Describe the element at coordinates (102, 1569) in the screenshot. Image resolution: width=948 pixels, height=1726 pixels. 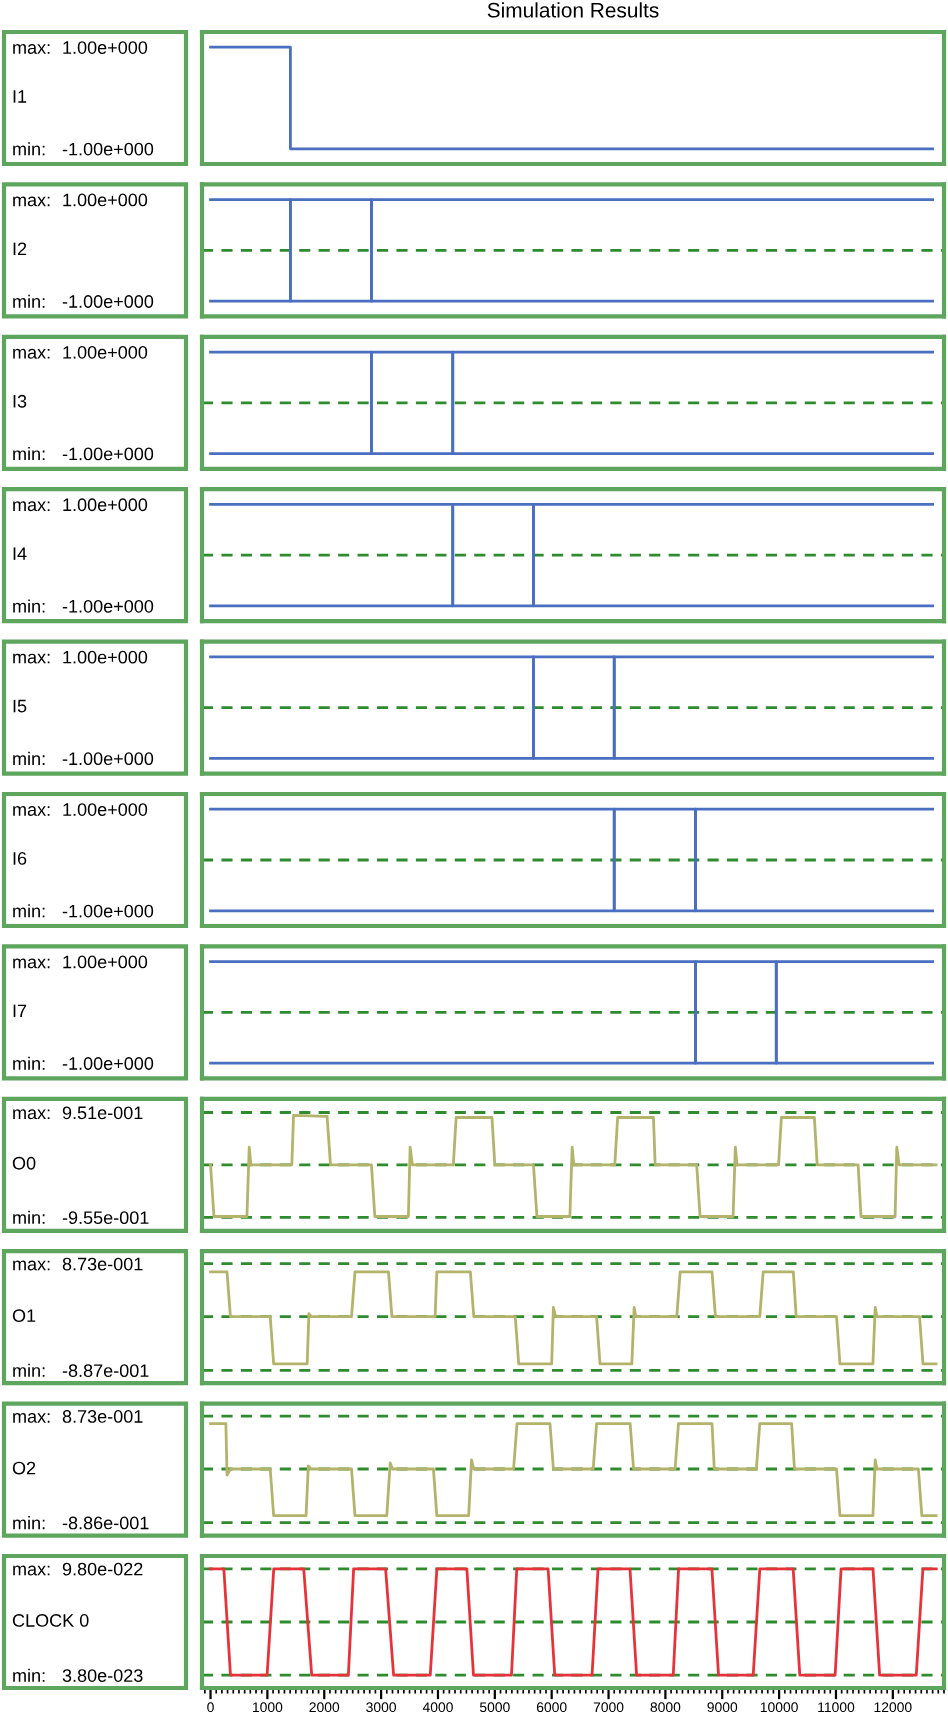
I see `y-tick-label: 9.80e-022` at that location.